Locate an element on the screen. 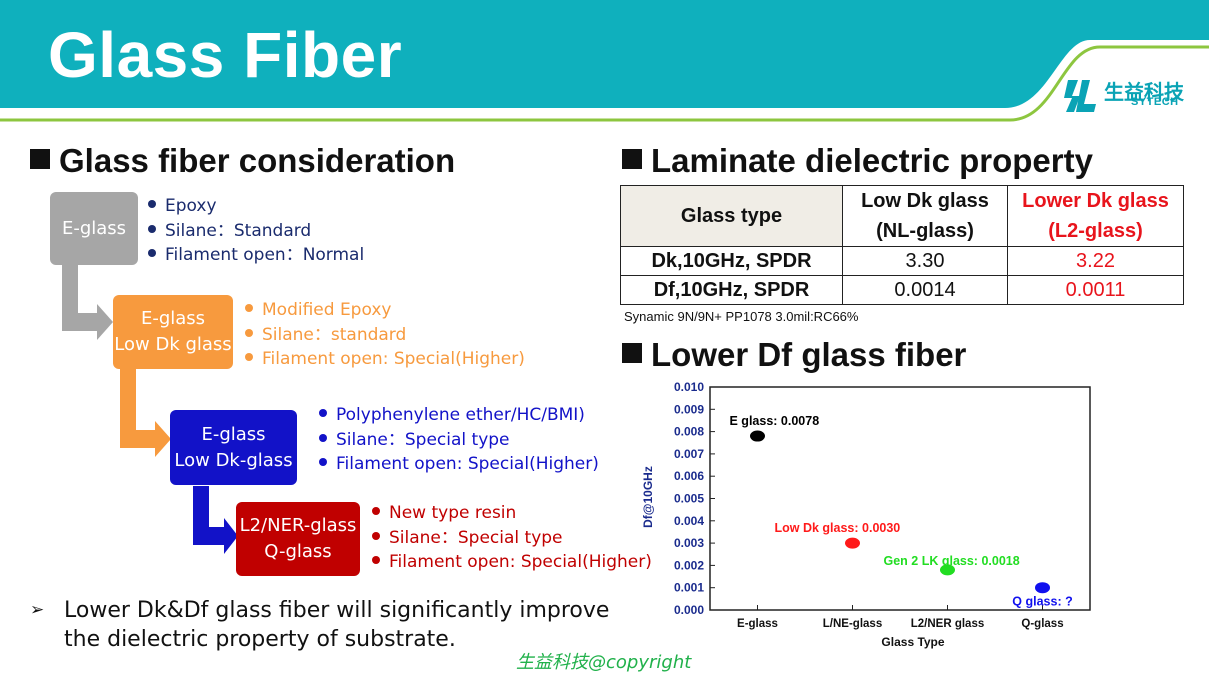 The image size is (1209, 680). table-note: Synamic 9N/9N+ PP1078 3.0mil:RC66% is located at coordinates (741, 316).